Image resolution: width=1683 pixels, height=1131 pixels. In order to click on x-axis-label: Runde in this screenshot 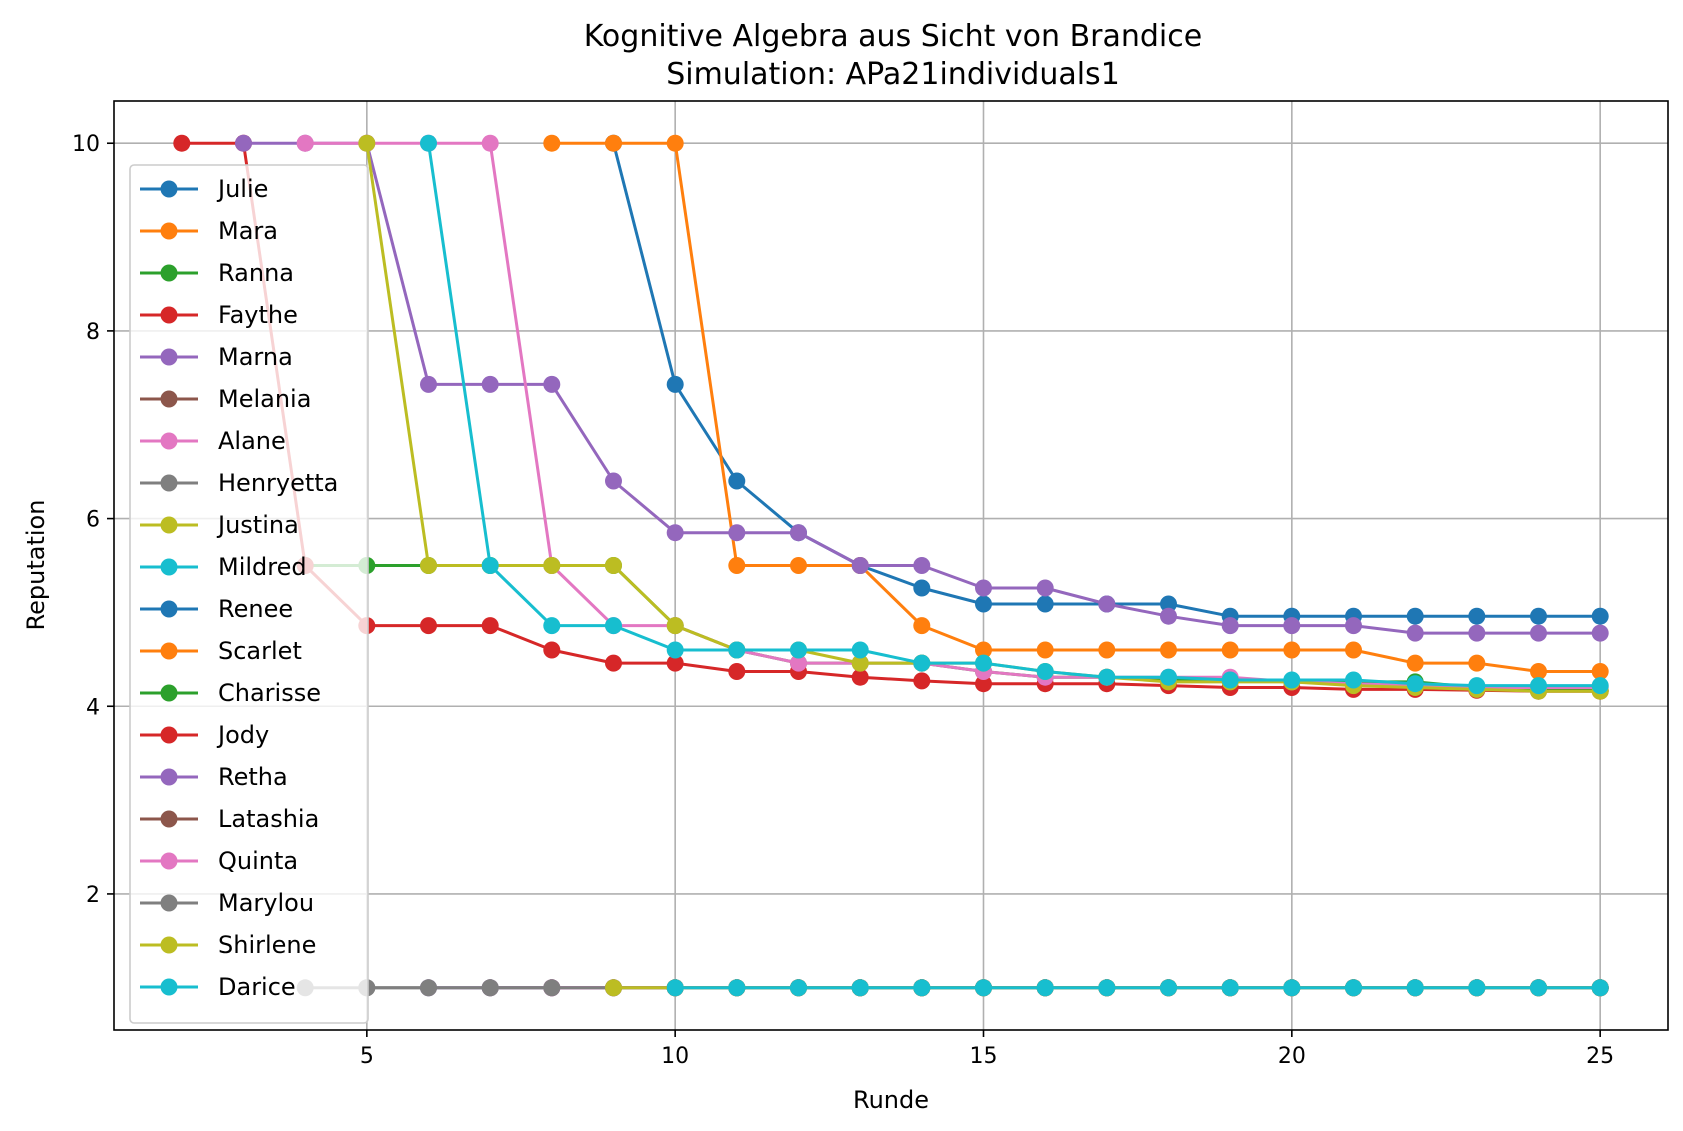, I will do `click(891, 1100)`.